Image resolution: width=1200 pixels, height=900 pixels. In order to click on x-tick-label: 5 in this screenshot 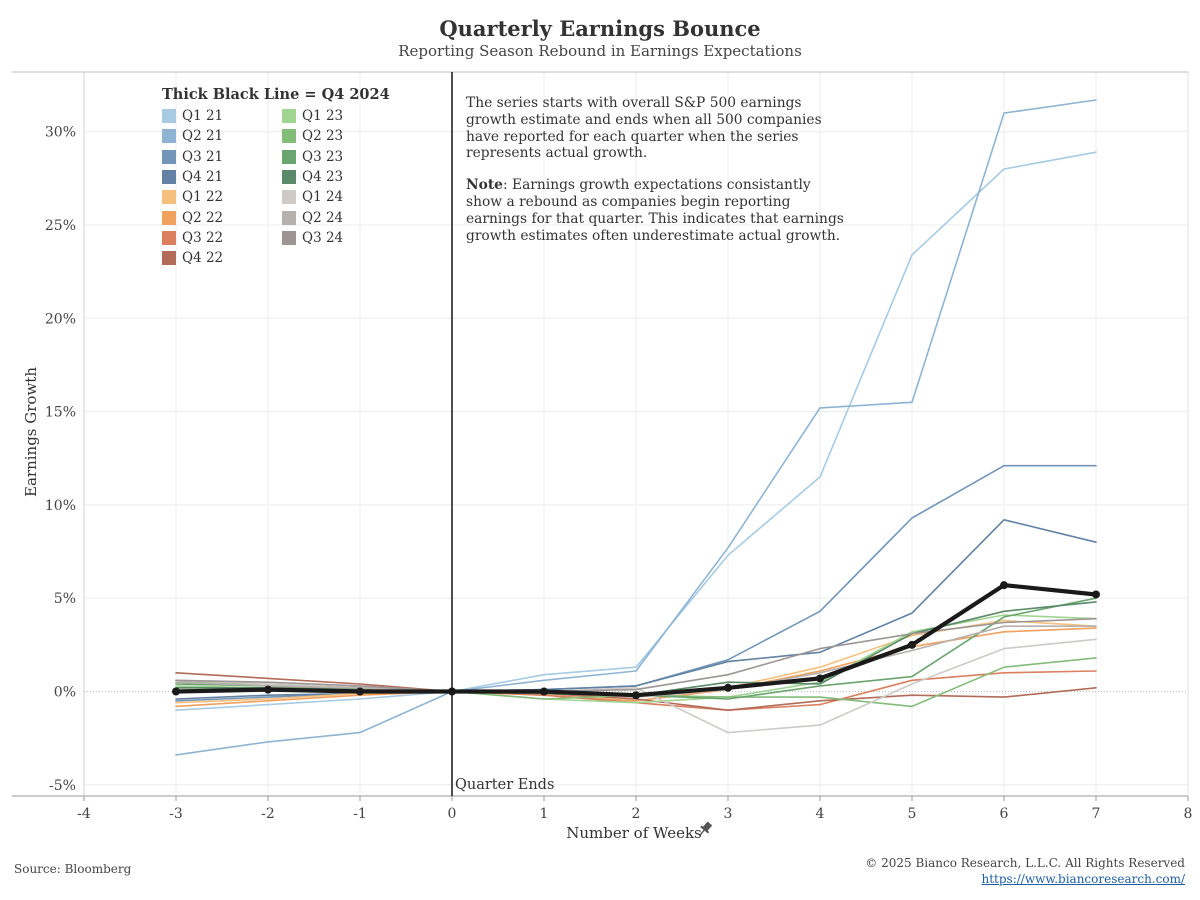, I will do `click(912, 814)`.